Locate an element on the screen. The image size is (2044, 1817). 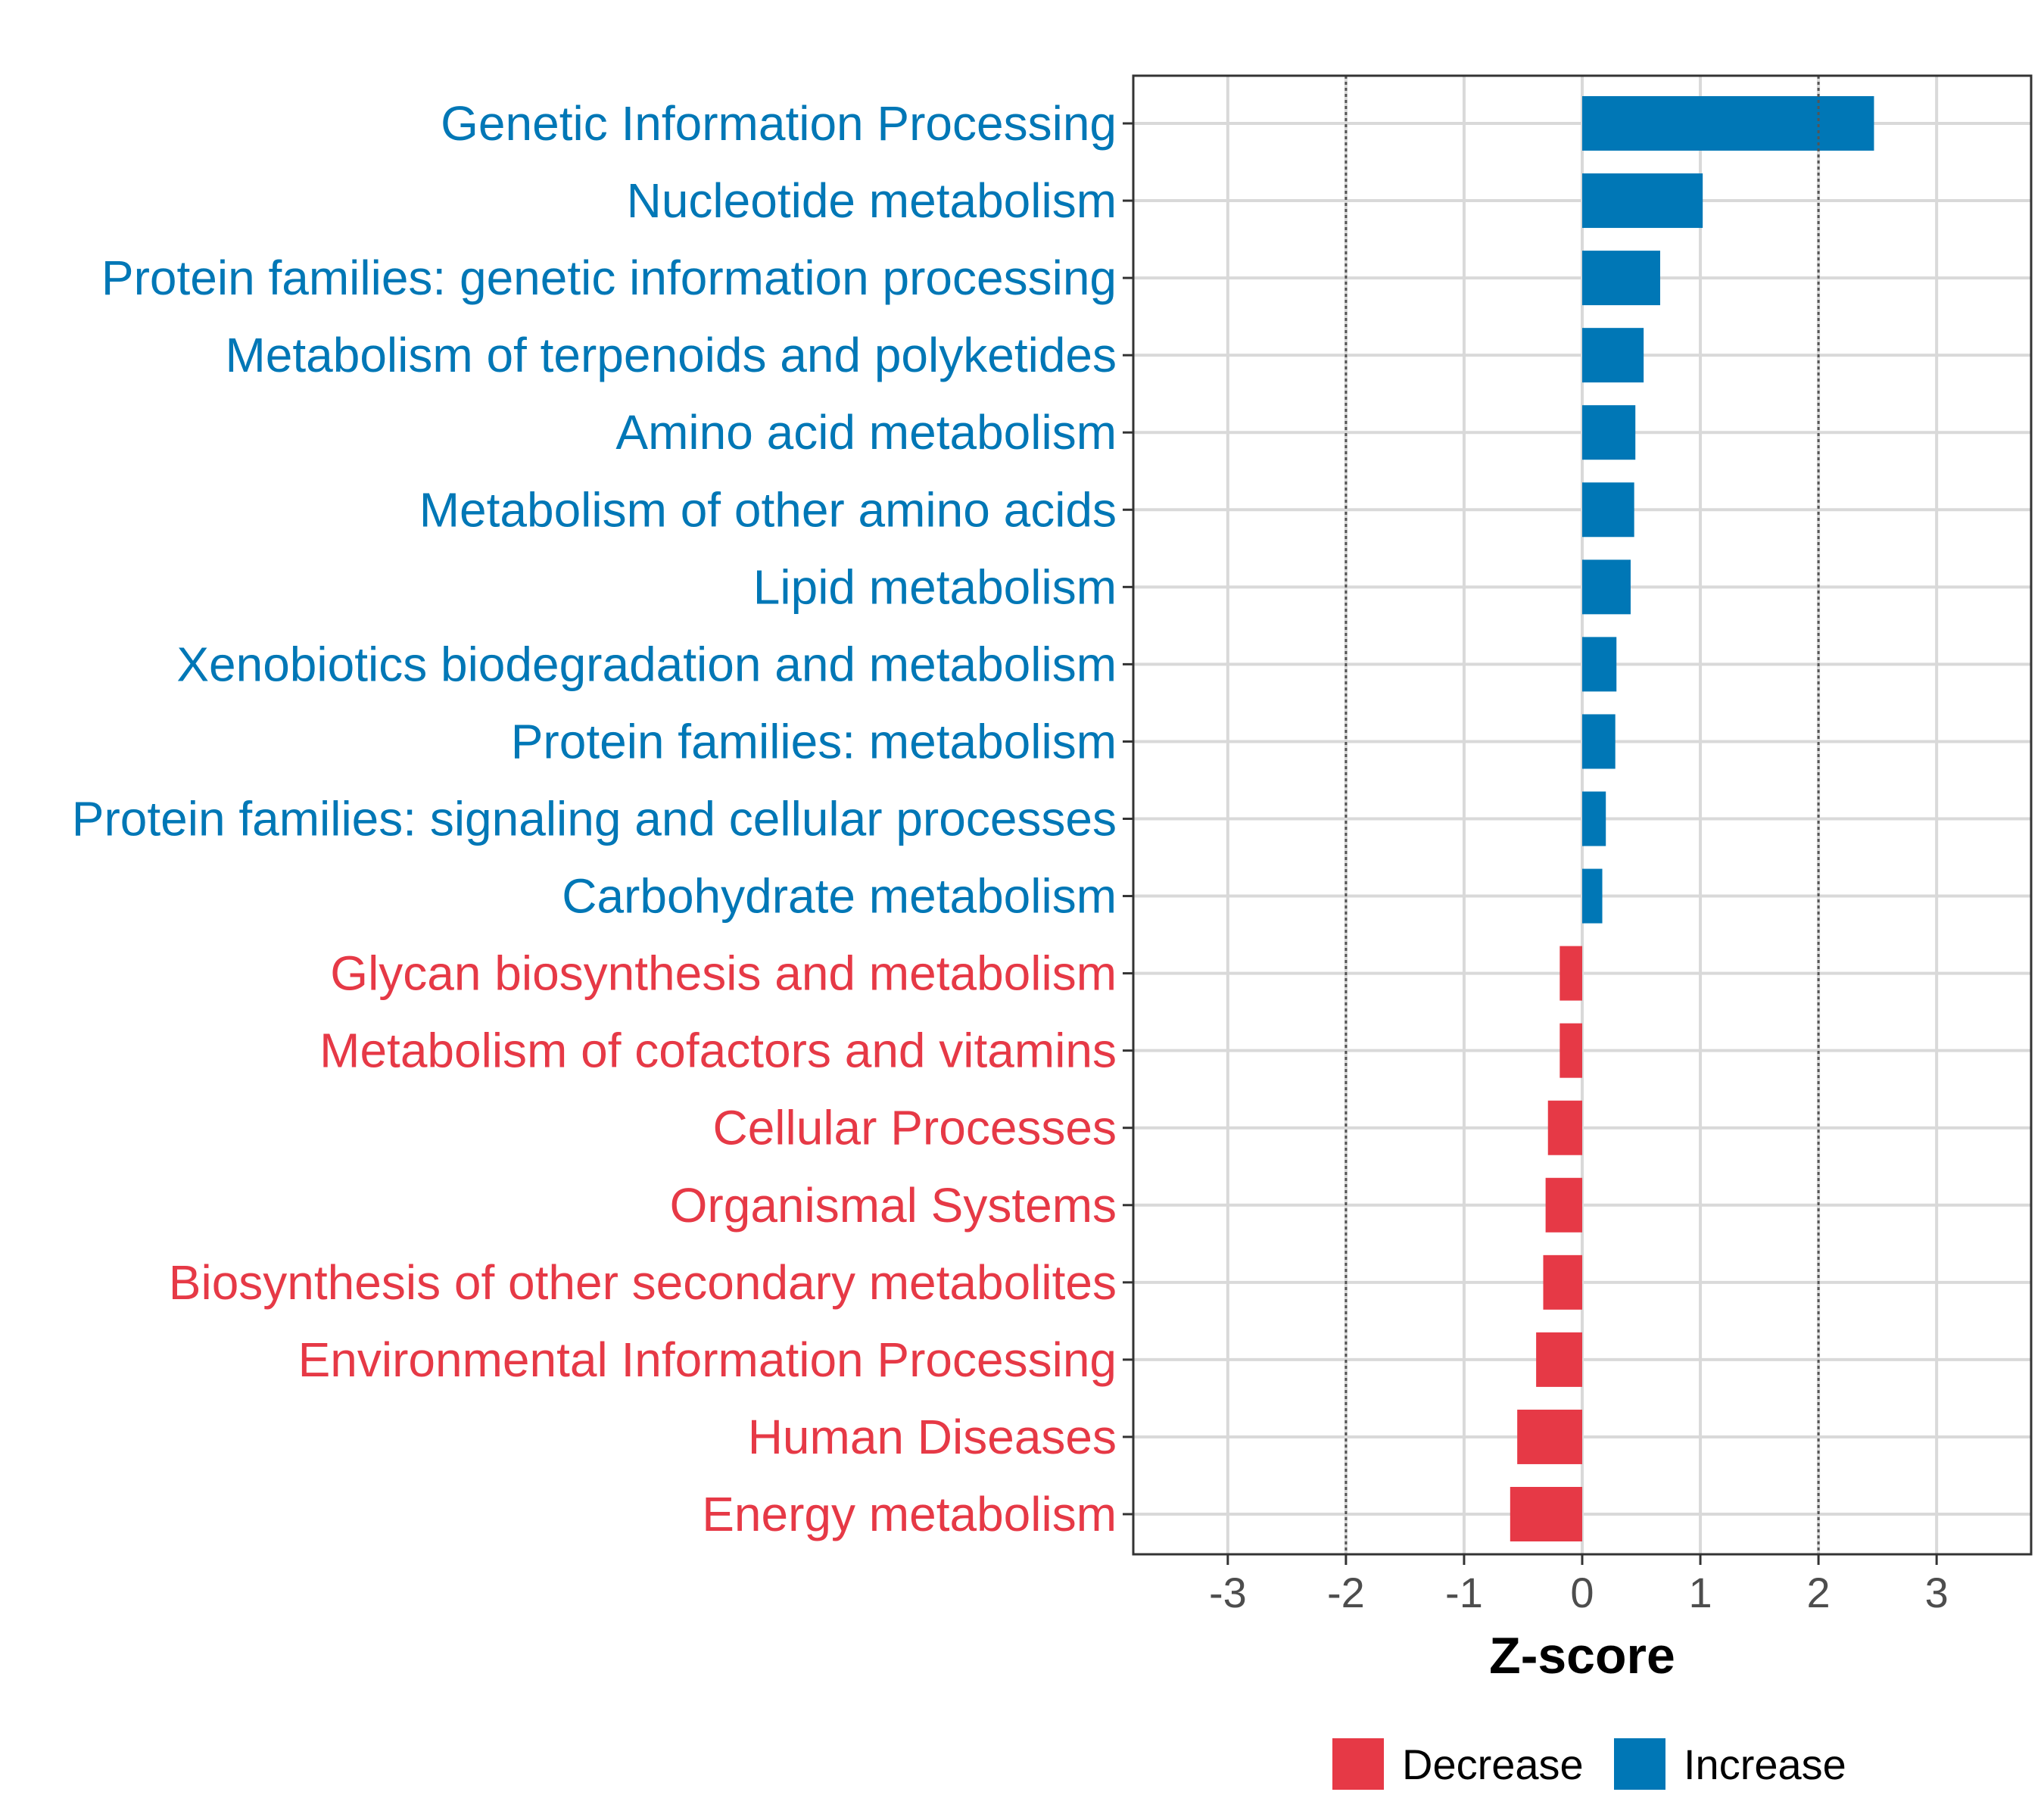
y-axis-ticks is located at coordinates (1128, 819).